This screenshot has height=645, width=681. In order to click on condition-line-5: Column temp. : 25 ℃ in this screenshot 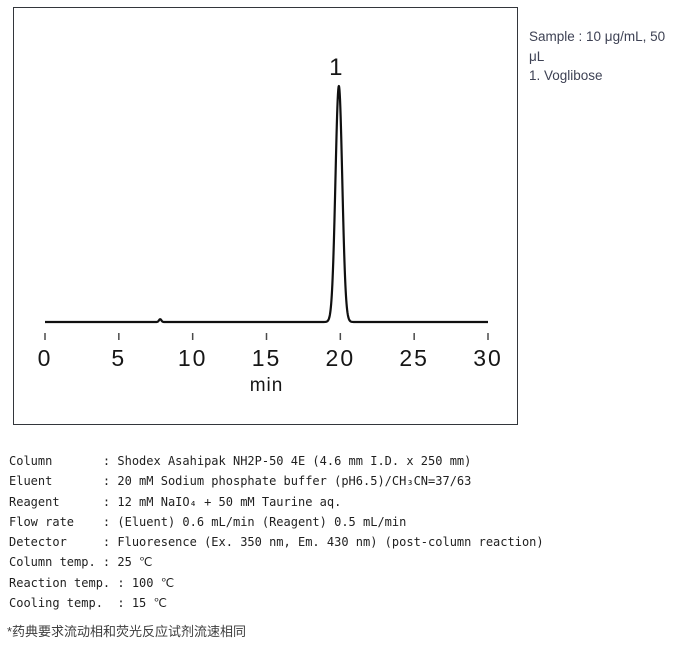, I will do `click(81, 562)`.